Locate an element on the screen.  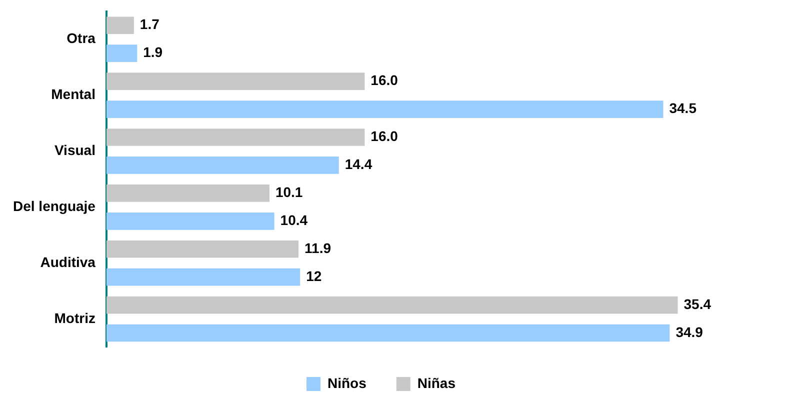
data-label: 34.9 is located at coordinates (690, 332).